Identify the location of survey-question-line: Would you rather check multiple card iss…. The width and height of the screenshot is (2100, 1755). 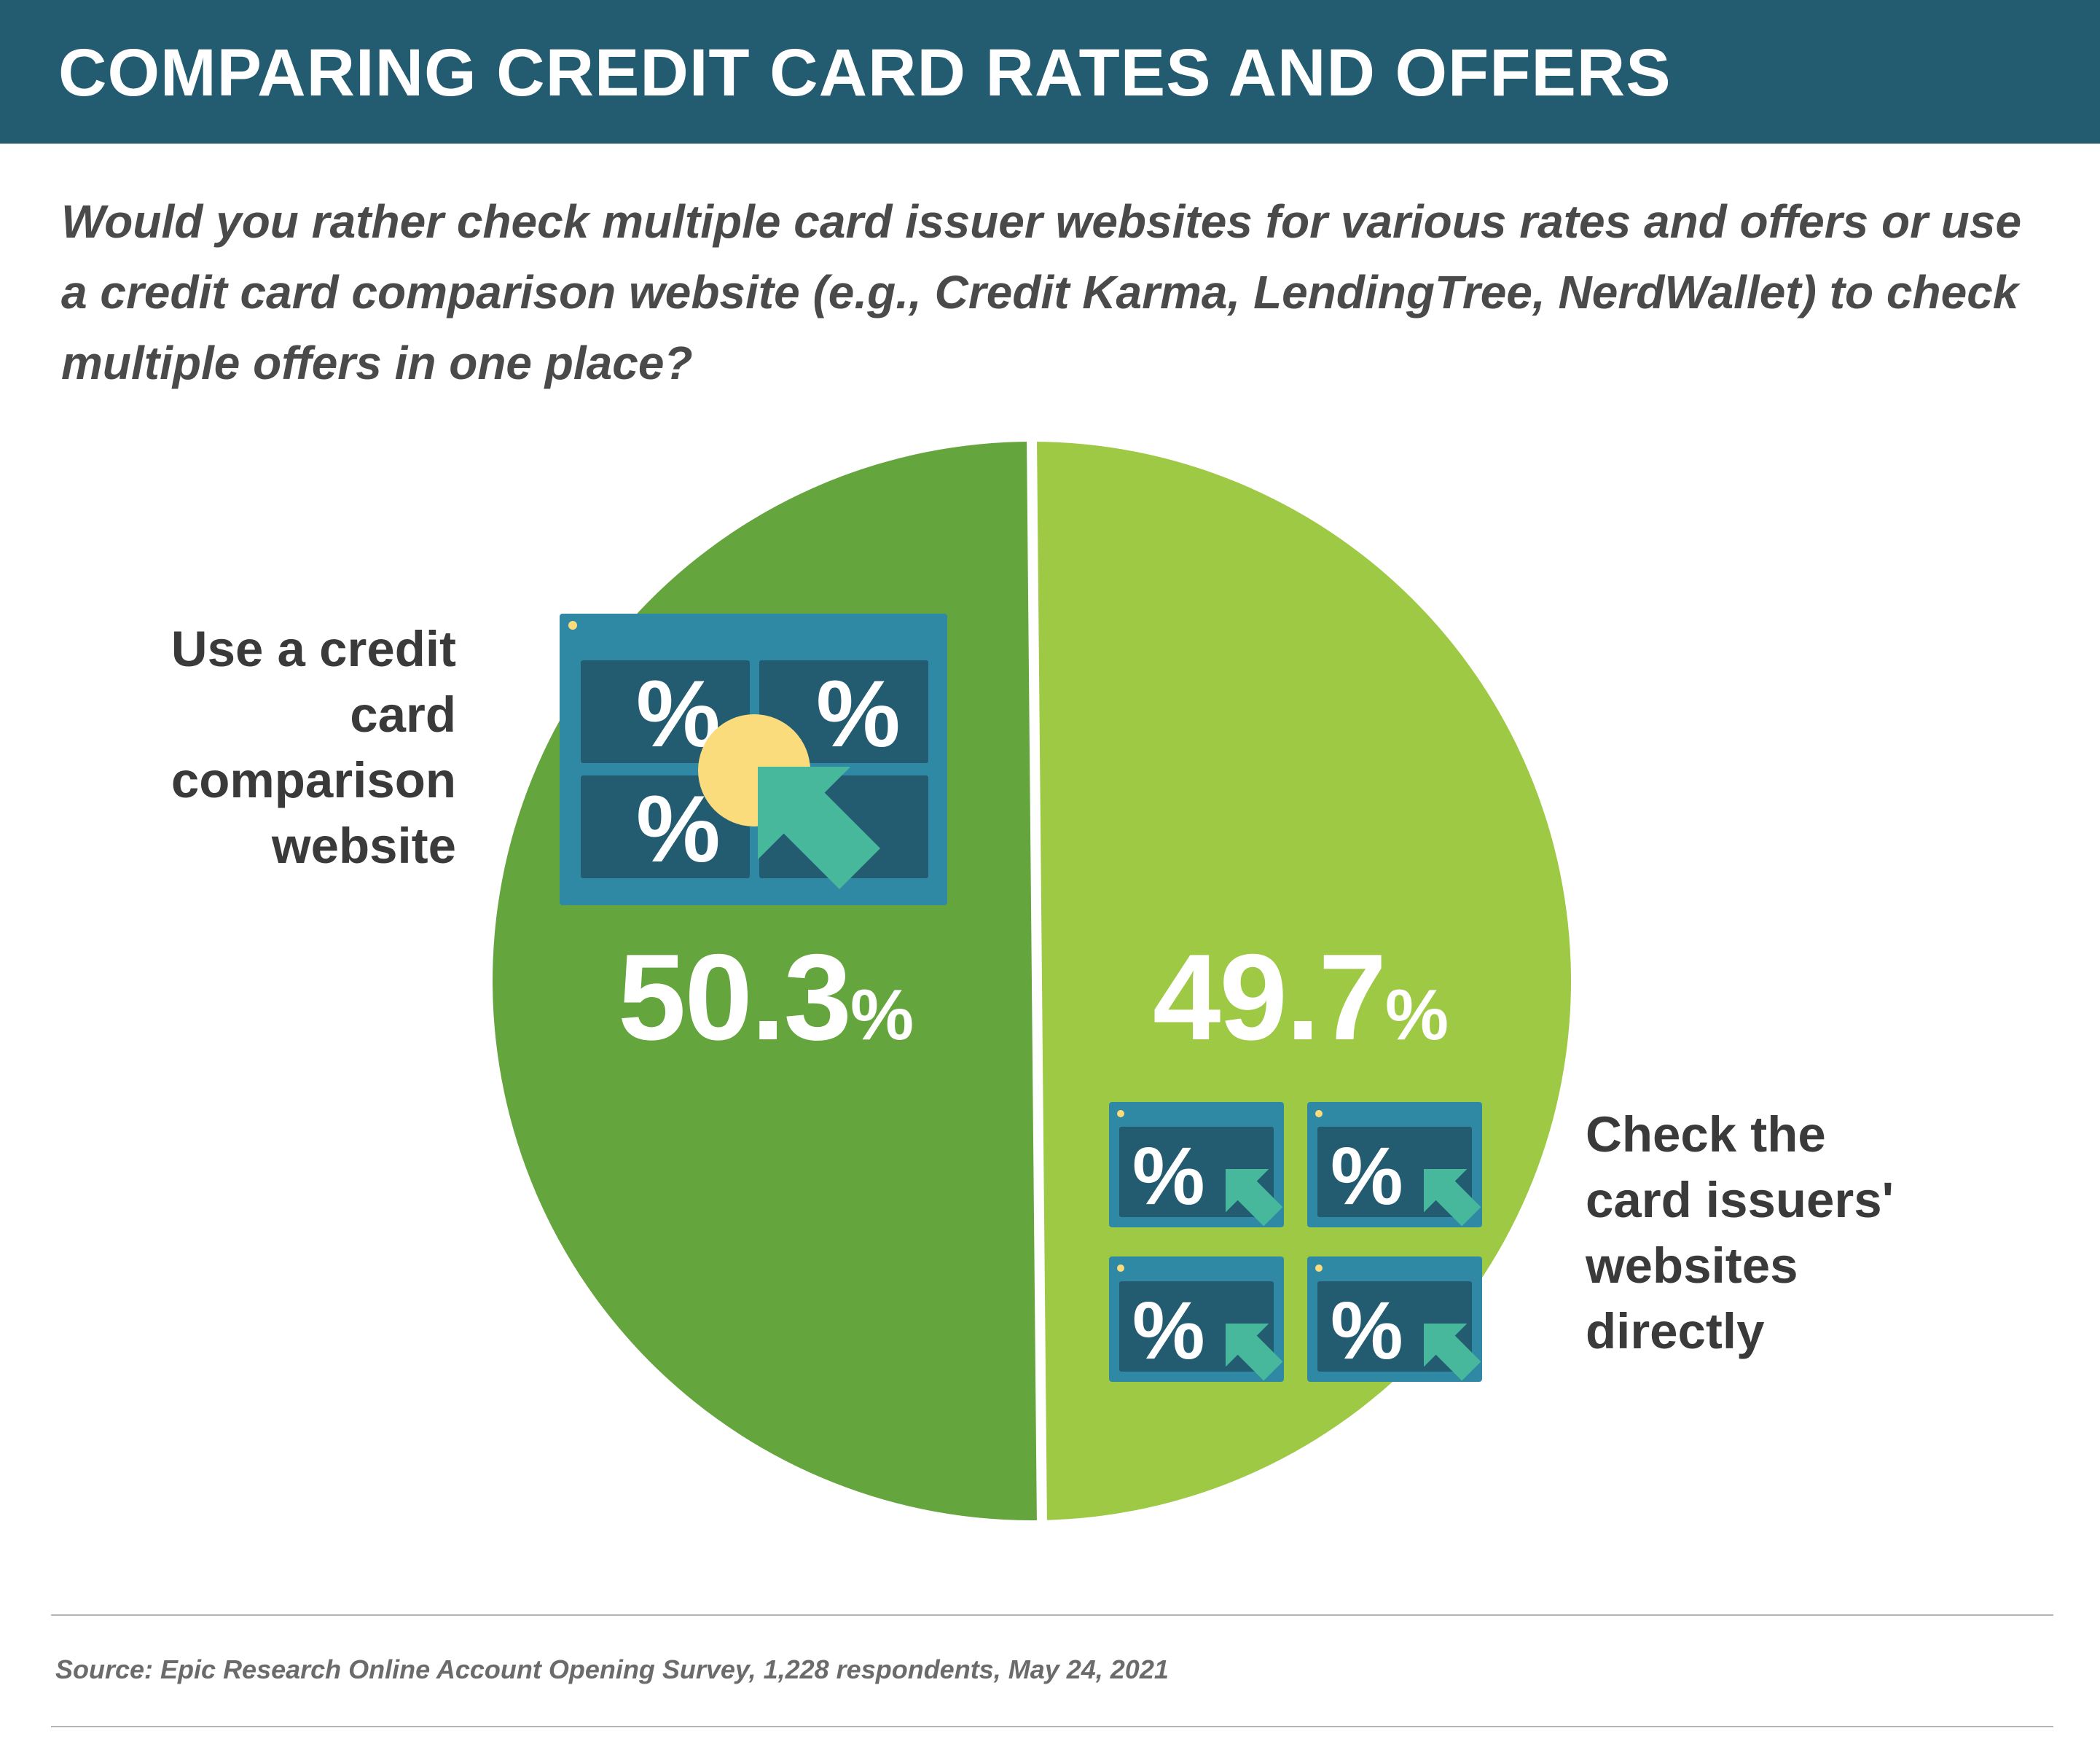
(1042, 222).